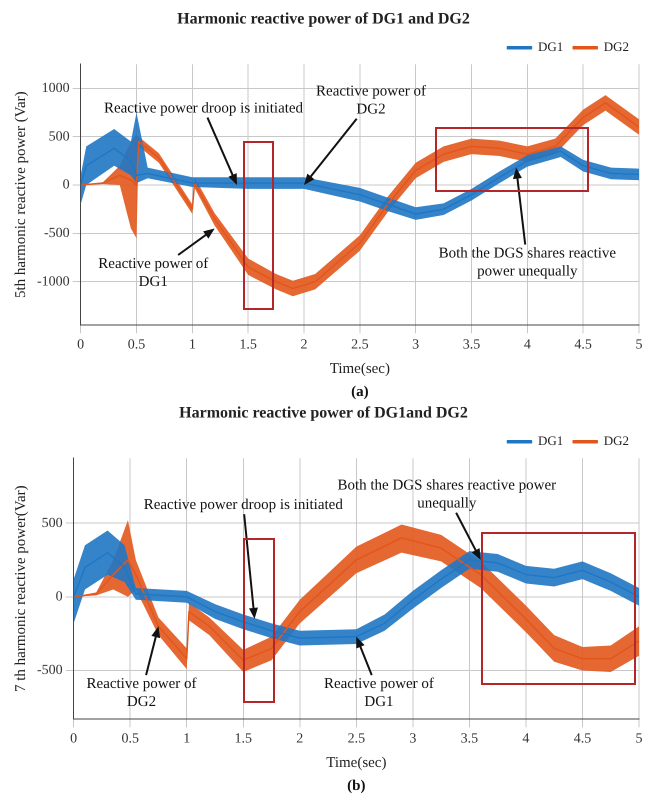 This screenshot has width=655, height=808. Describe the element at coordinates (360, 392) in the screenshot. I see `text: (a)` at that location.